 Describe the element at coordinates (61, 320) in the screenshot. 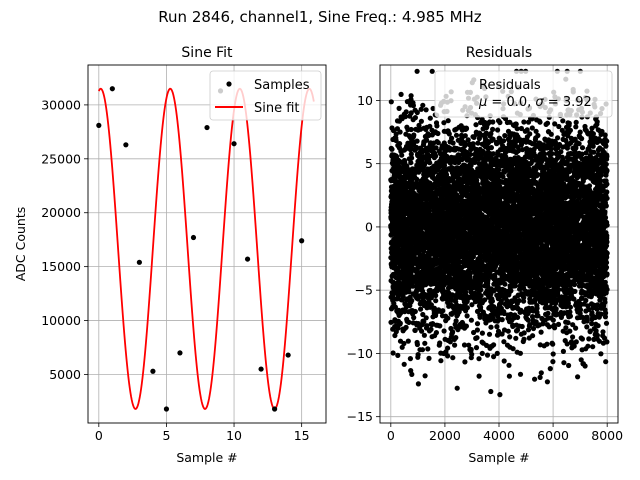

I see `sine-fit-ytick-label: 10000` at that location.